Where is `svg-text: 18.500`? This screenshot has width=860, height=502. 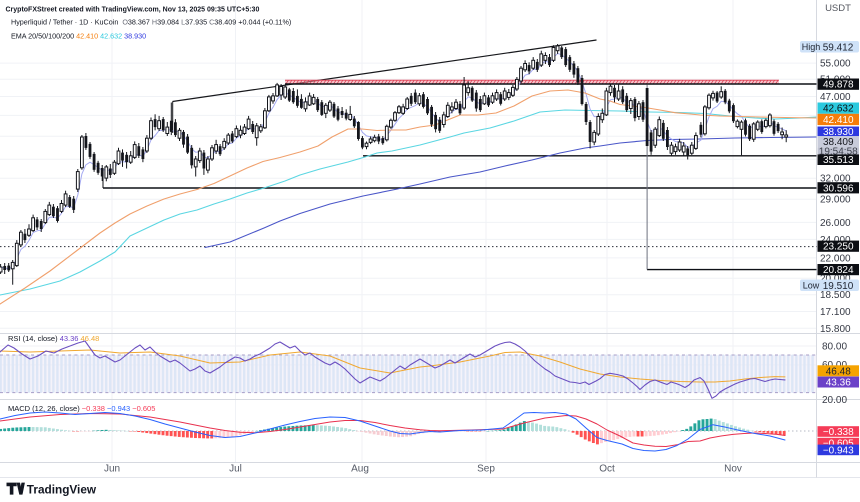
svg-text: 18.500 is located at coordinates (835, 295).